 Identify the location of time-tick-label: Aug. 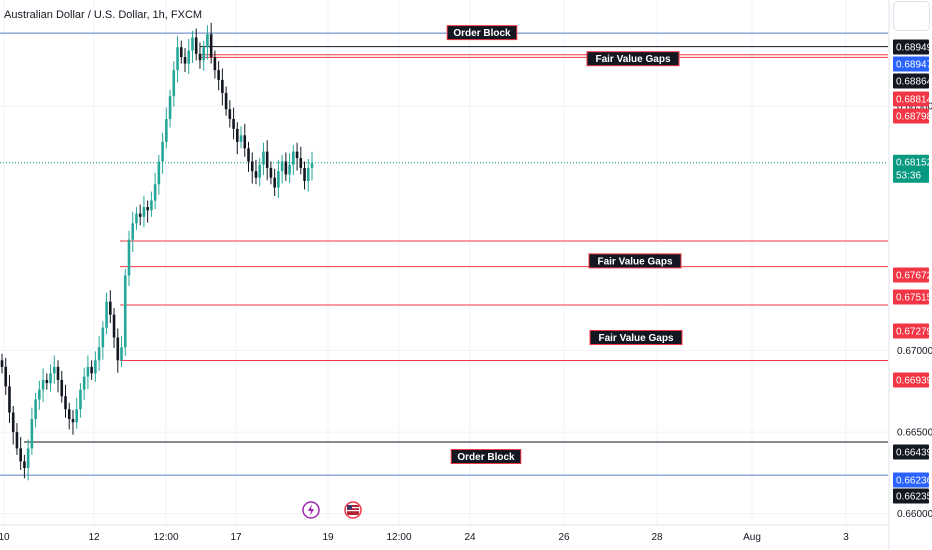
(752, 537).